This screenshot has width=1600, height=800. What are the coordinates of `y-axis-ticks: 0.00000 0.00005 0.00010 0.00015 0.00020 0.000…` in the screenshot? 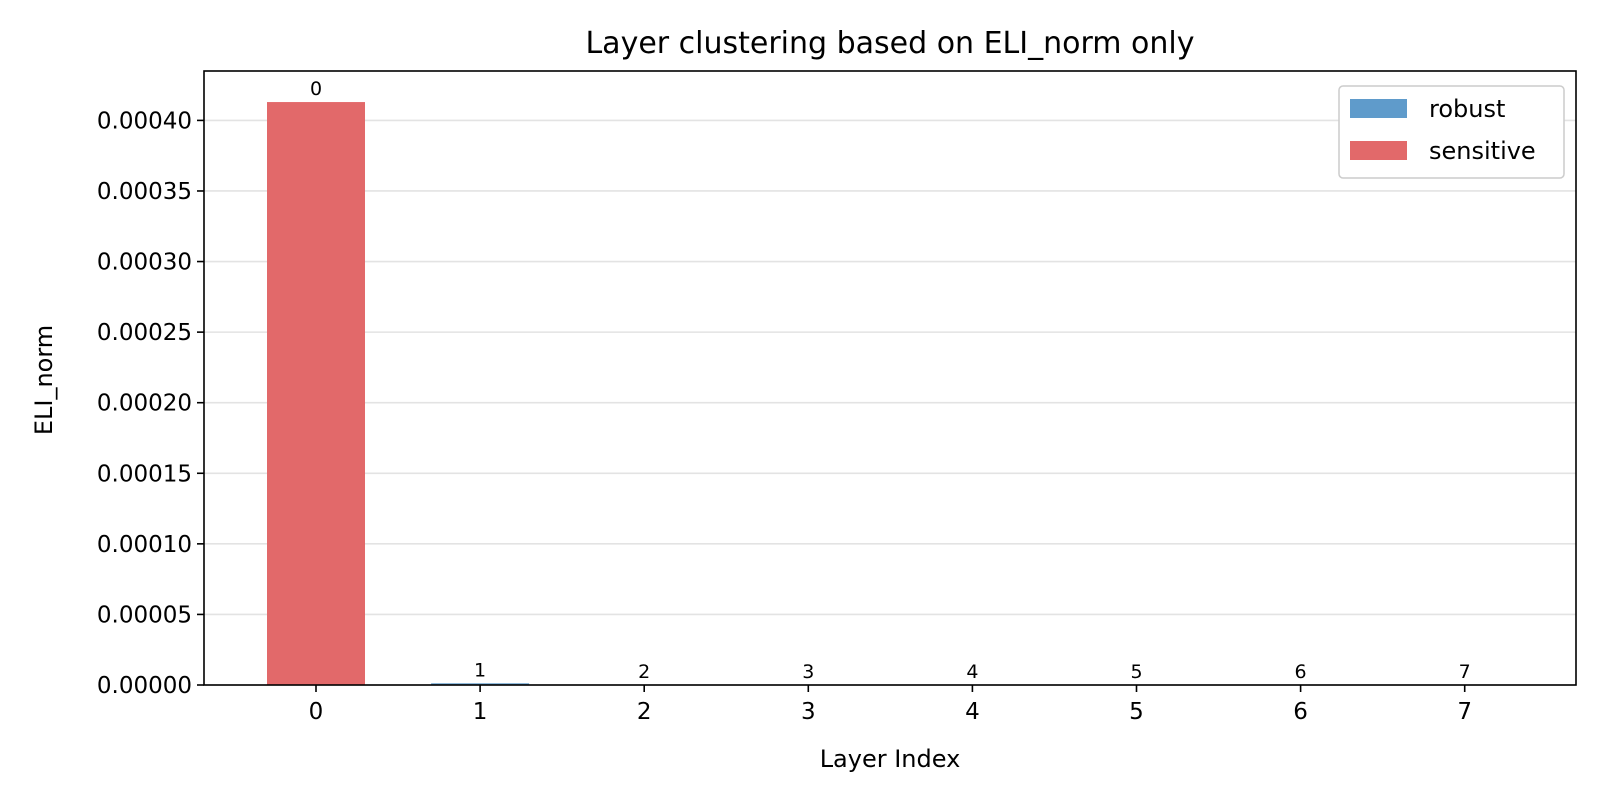 It's located at (150, 403).